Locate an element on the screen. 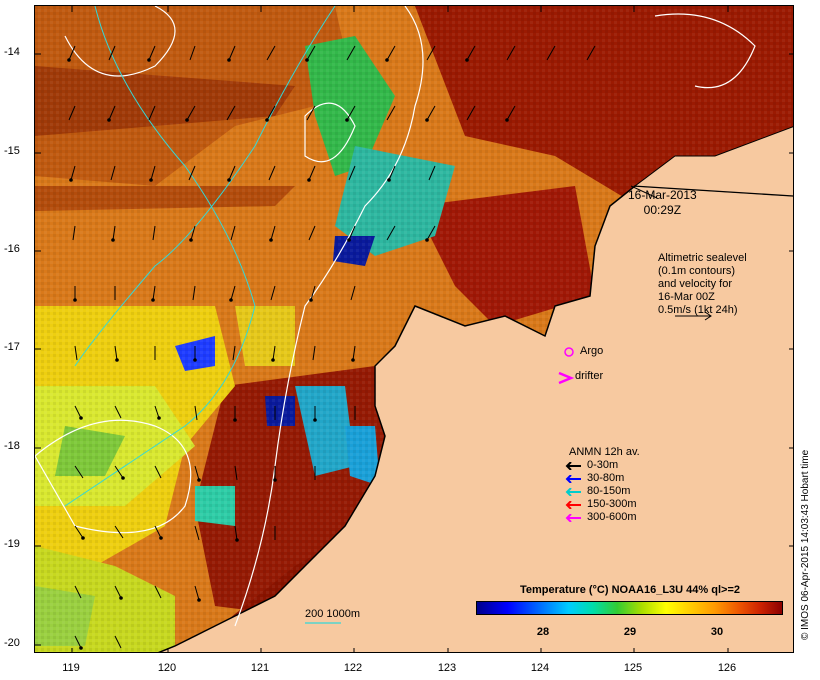 The width and height of the screenshot is (820, 680). colorbar-tick: 28 is located at coordinates (543, 632).